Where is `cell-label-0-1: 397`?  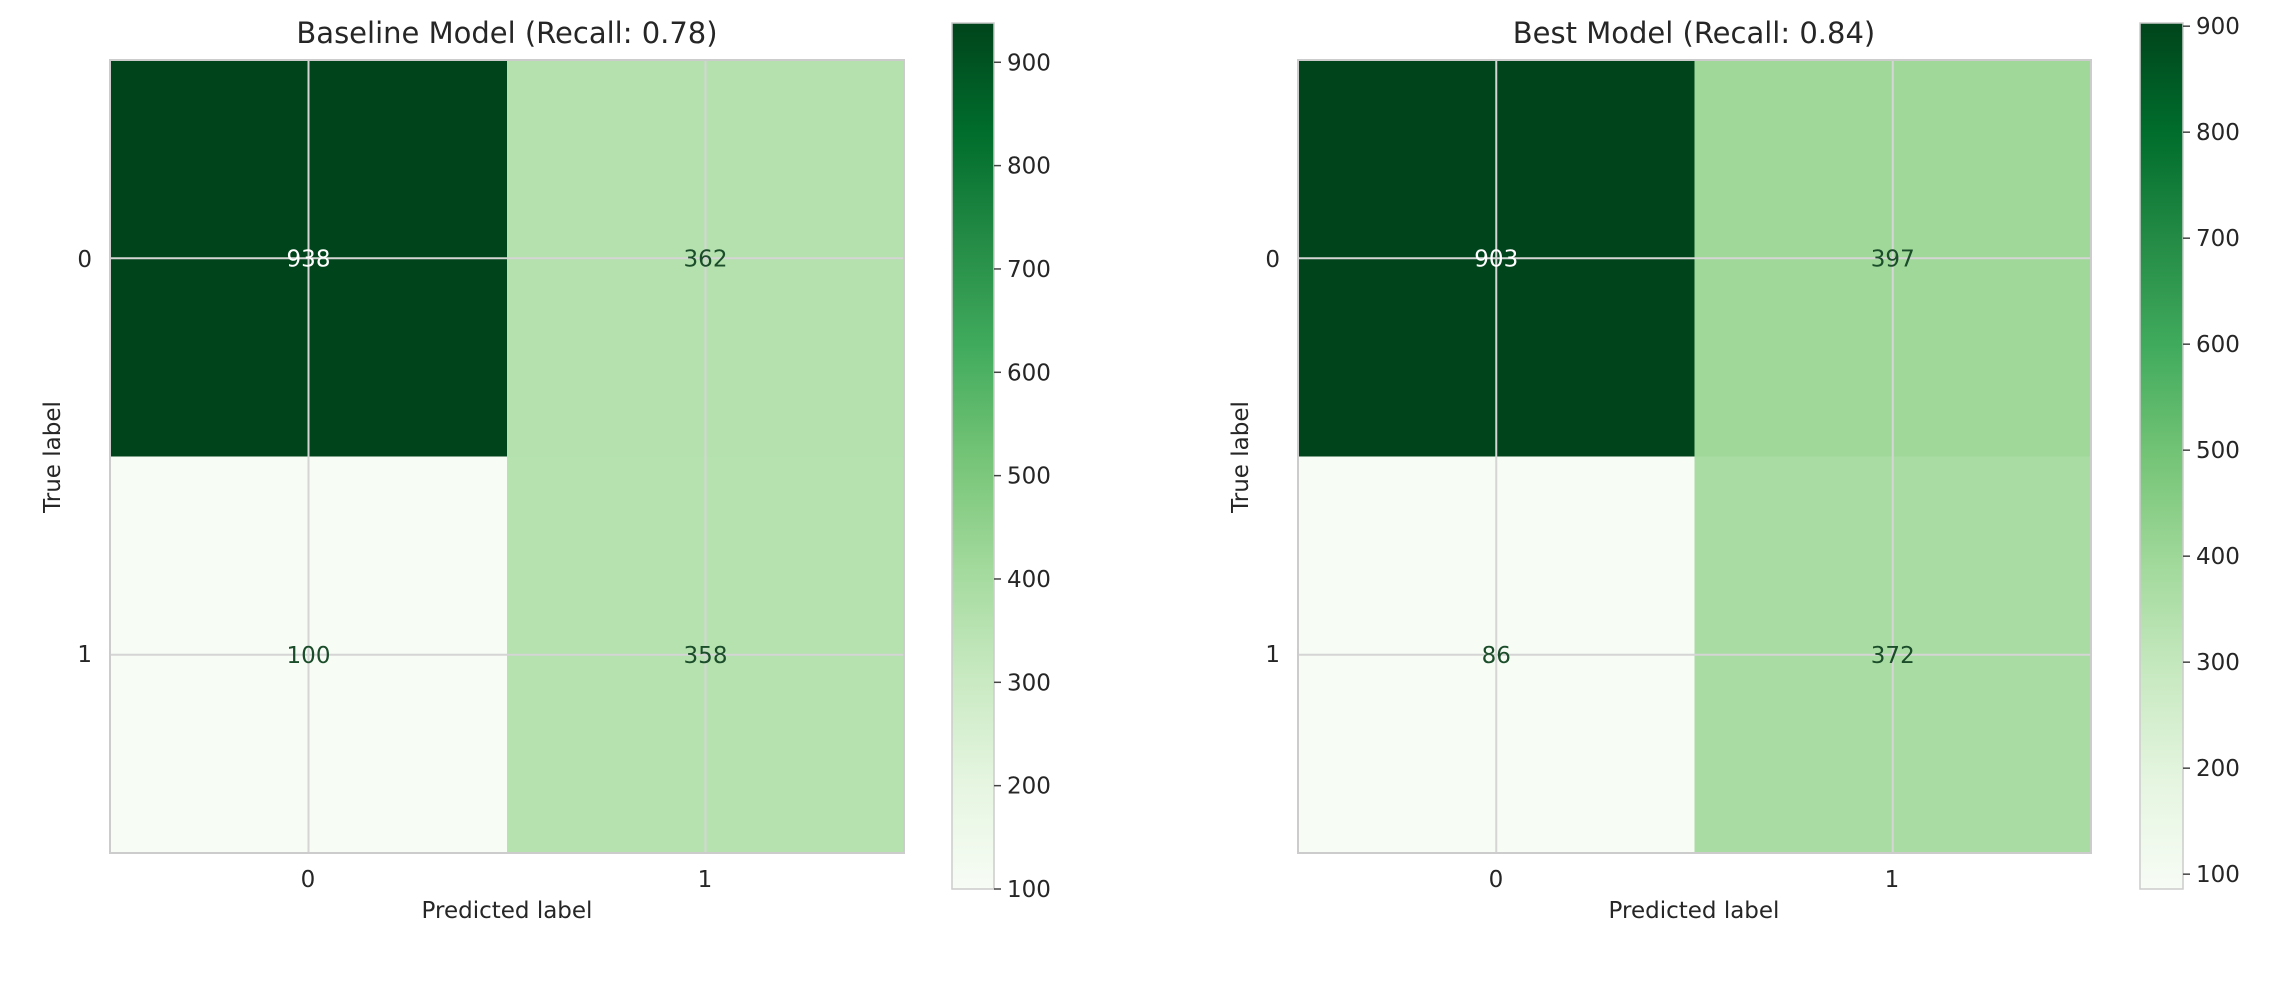 cell-label-0-1: 397 is located at coordinates (1893, 259).